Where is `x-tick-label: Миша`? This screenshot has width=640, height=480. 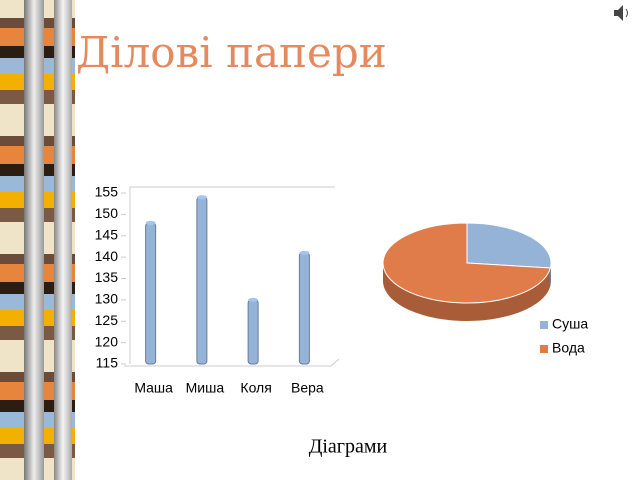
x-tick-label: Миша is located at coordinates (205, 388).